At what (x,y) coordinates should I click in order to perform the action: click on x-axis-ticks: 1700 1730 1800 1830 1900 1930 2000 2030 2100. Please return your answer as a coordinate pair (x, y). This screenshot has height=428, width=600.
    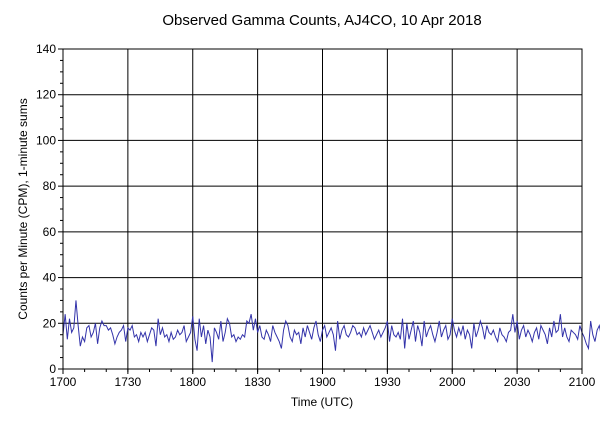
    Looking at the image, I should click on (323, 379).